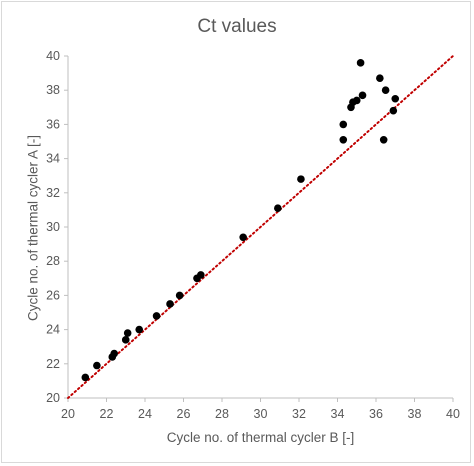 Image resolution: width=474 pixels, height=466 pixels. Describe the element at coordinates (261, 414) in the screenshot. I see `x-tick-label: 30` at that location.